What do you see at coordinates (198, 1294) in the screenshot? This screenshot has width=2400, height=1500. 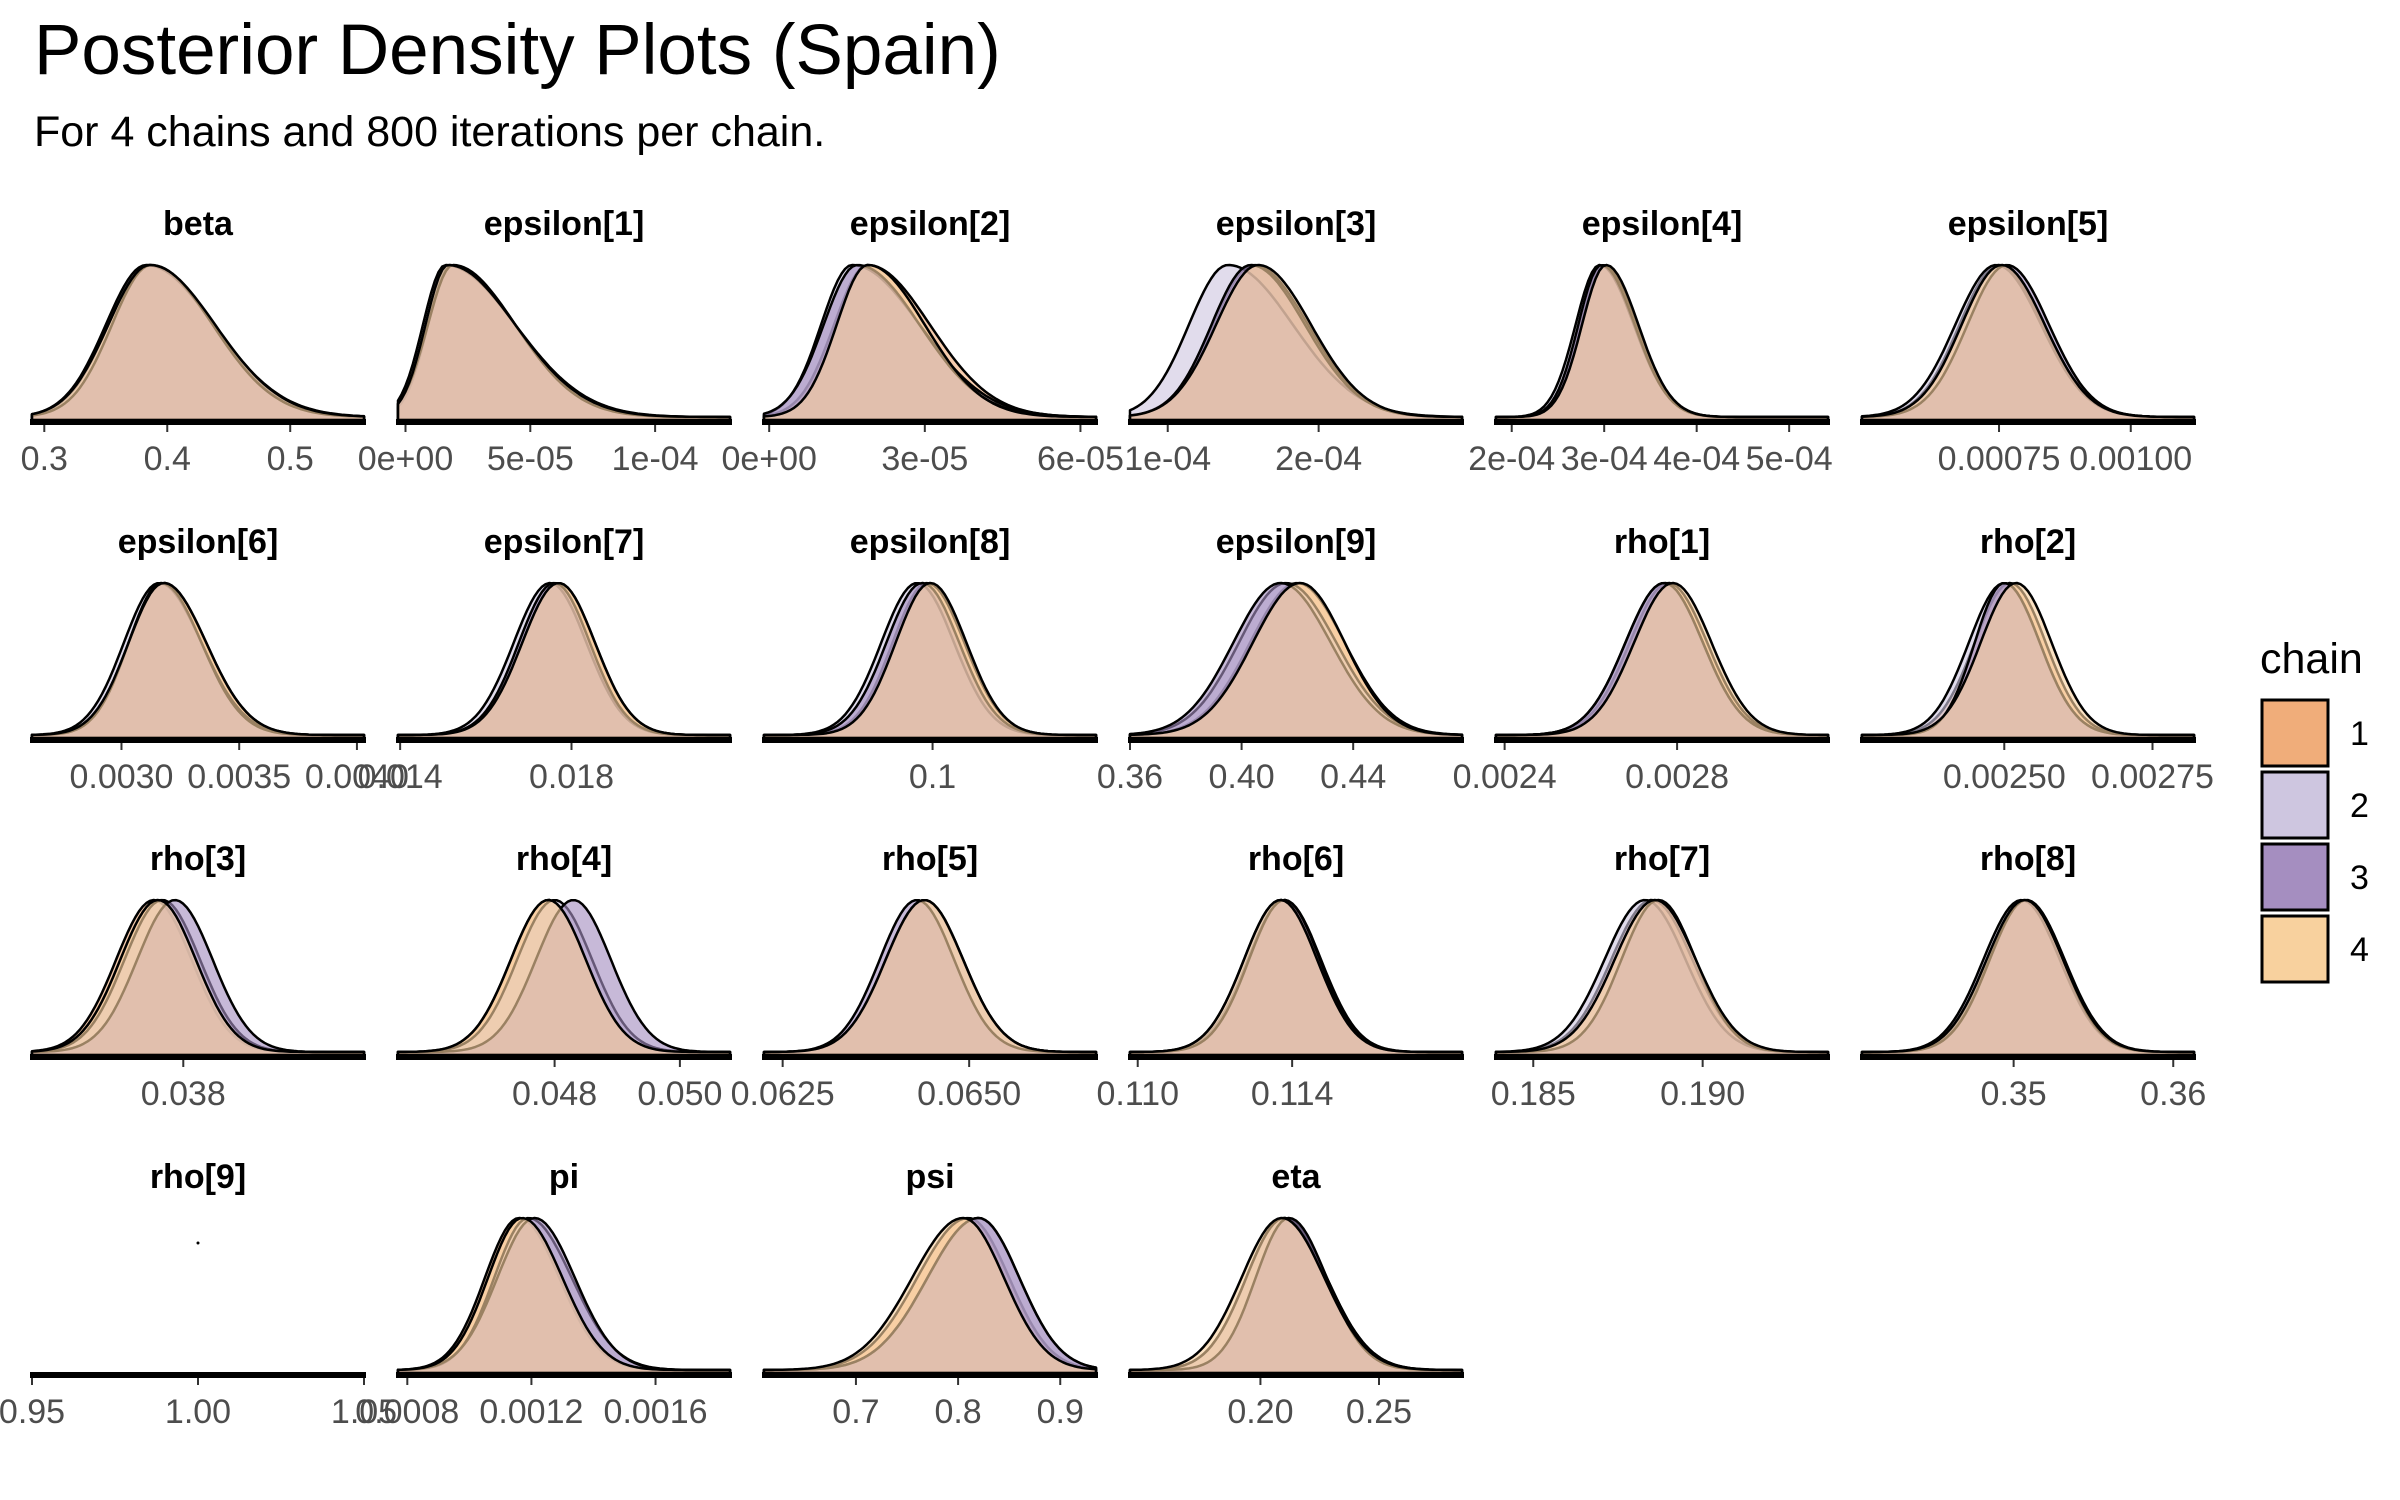 I see `panel-rho-9: rho[9] 0.95 1.00 1.05` at bounding box center [198, 1294].